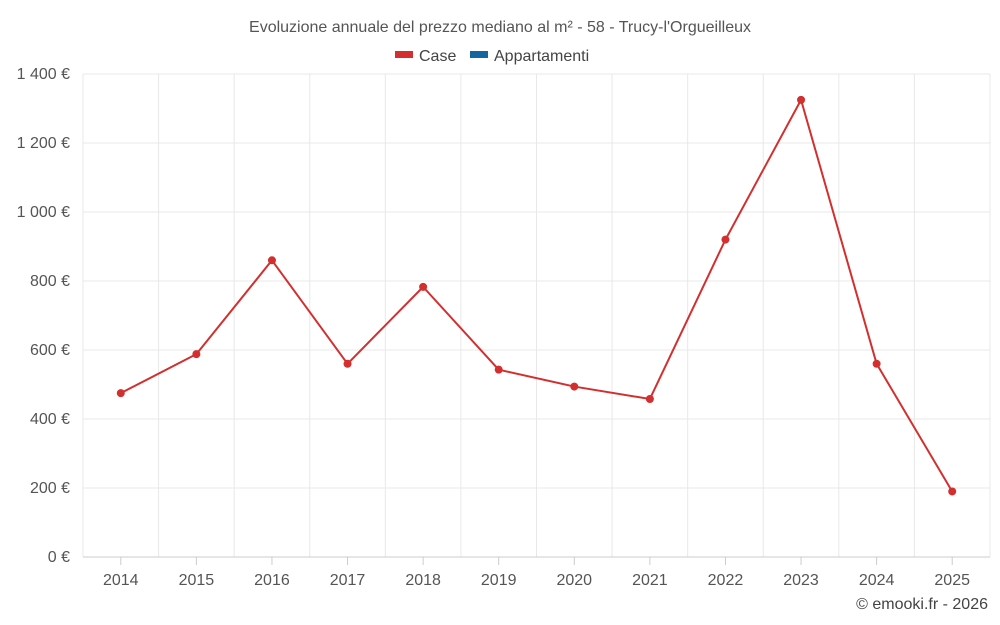  Describe the element at coordinates (922, 604) in the screenshot. I see `credit-text: © emooki.fr - 2026` at that location.